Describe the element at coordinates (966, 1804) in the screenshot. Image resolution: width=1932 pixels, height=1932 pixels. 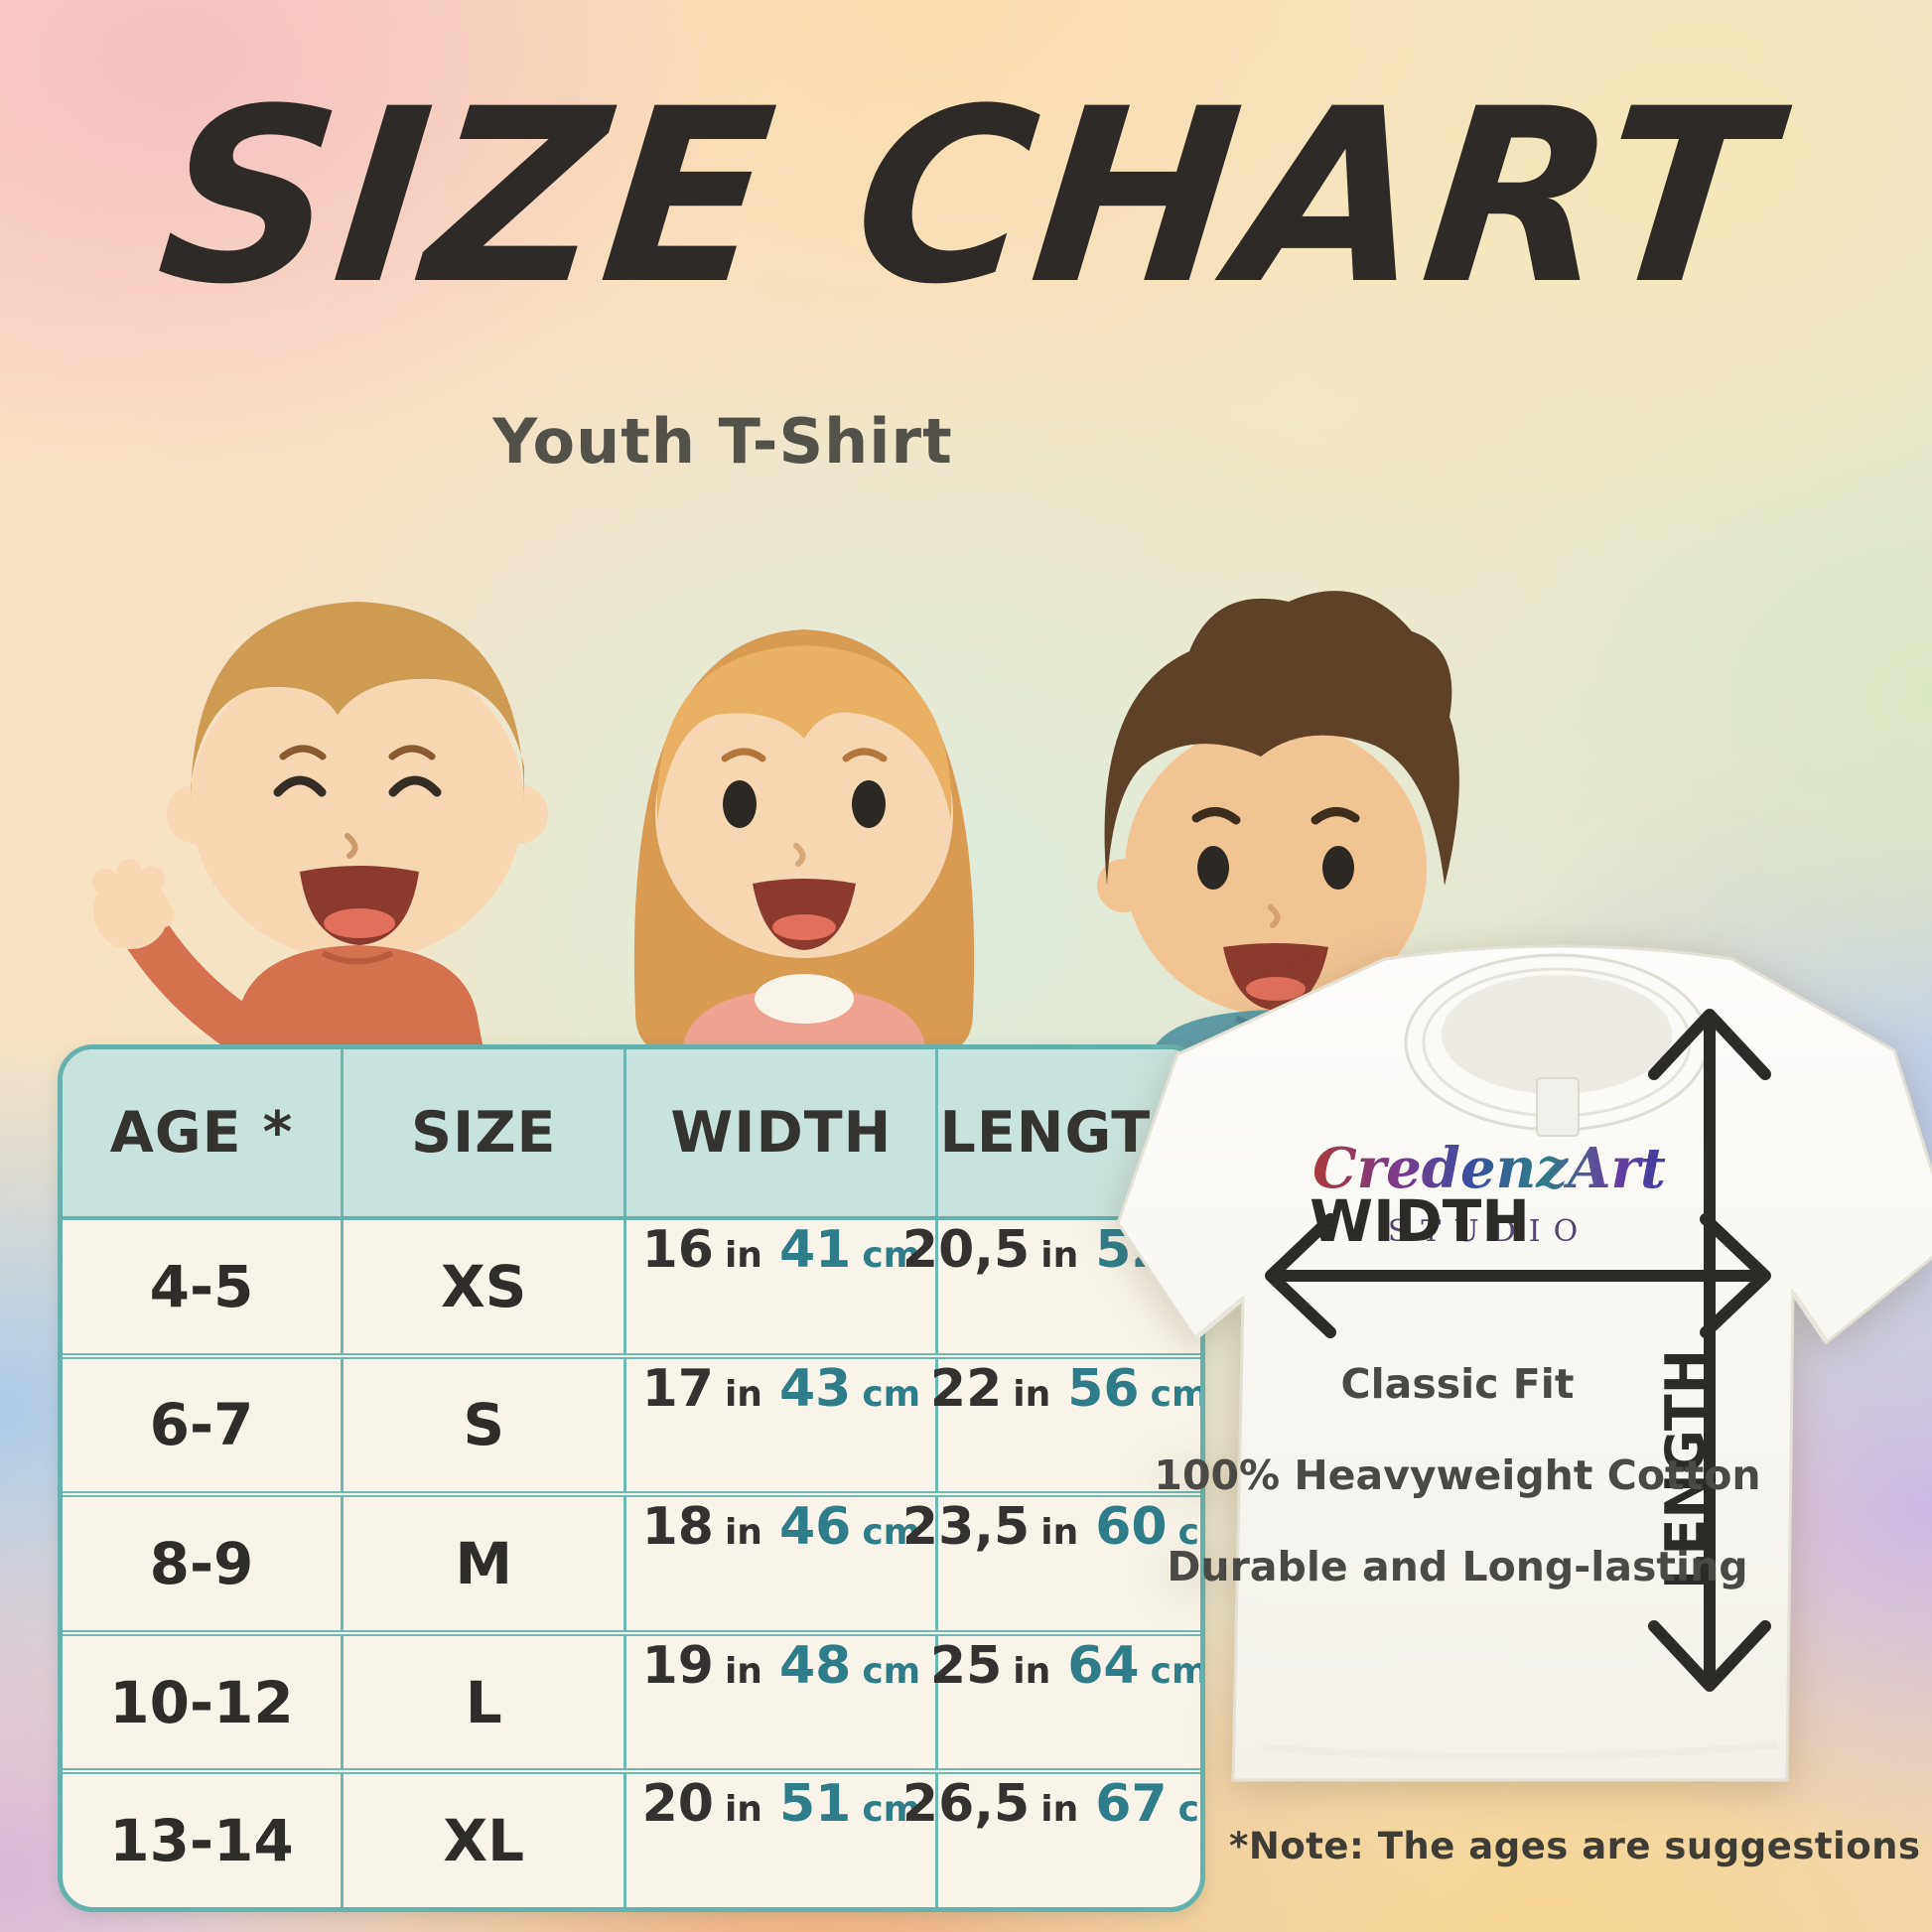
I see `length-inches: 26,5` at that location.